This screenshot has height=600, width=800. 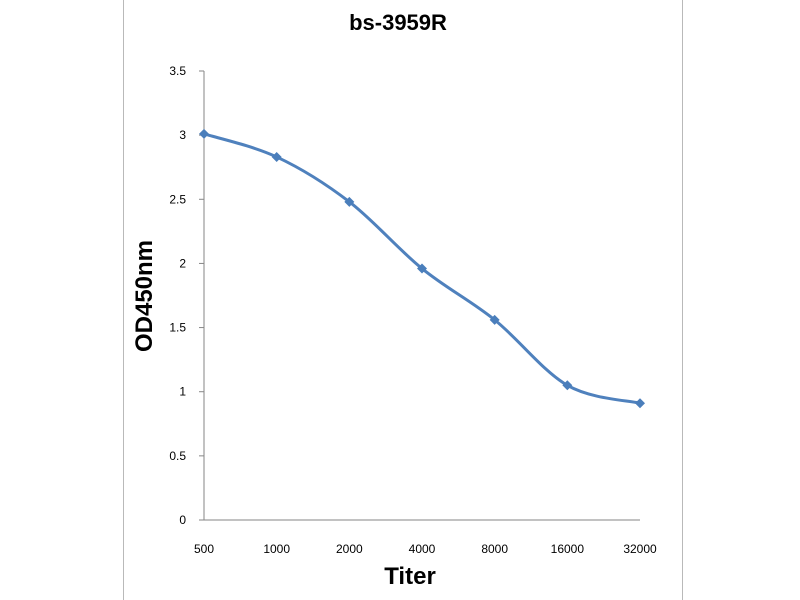 I want to click on y-axis-title: OD450nm, so click(x=144, y=296).